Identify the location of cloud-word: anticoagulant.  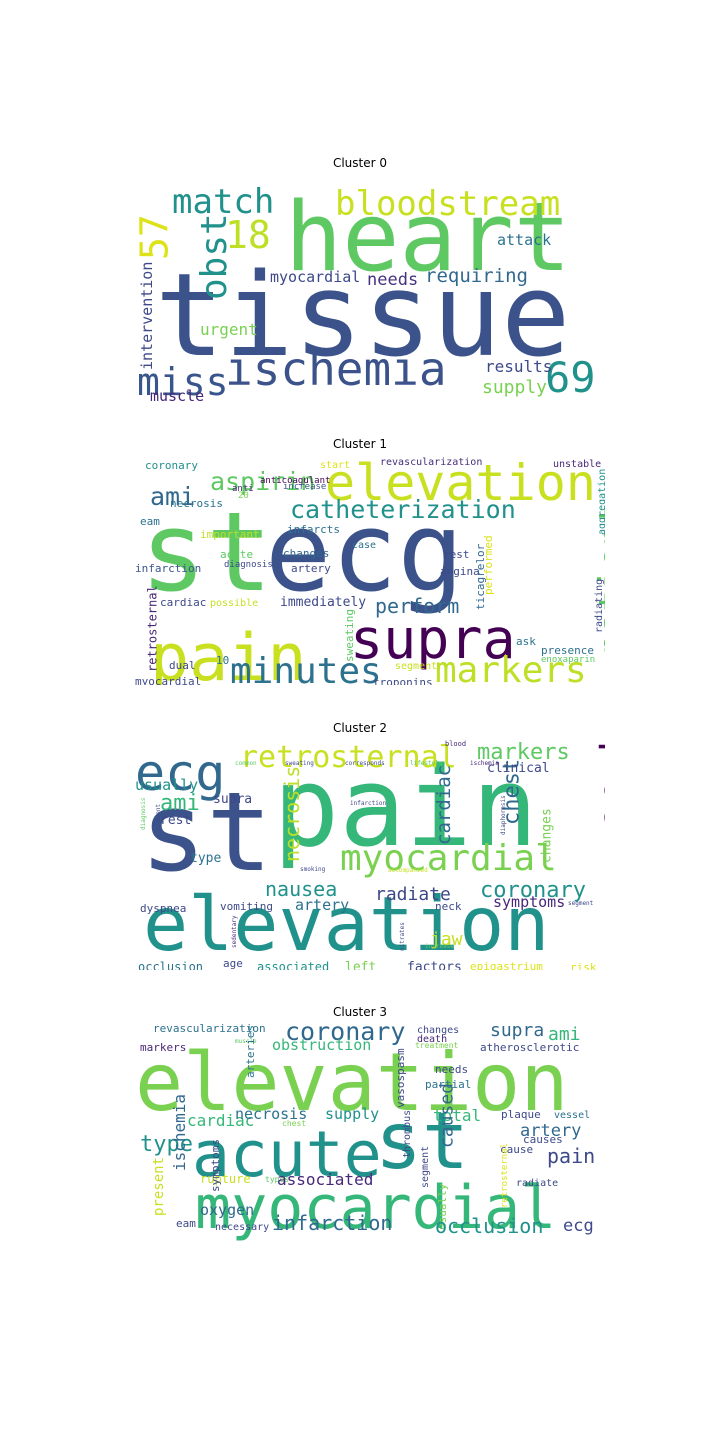
(295, 481).